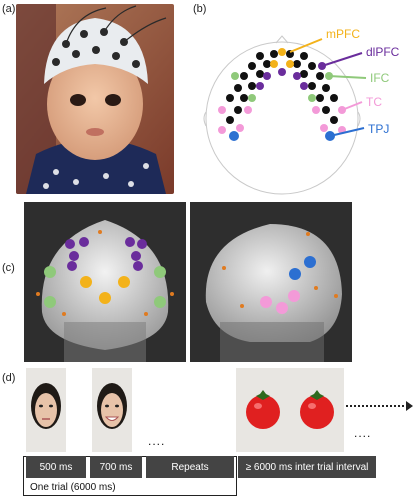 The height and width of the screenshot is (500, 416). What do you see at coordinates (200, 9) in the screenshot?
I see `panel-label-b: (b)` at bounding box center [200, 9].